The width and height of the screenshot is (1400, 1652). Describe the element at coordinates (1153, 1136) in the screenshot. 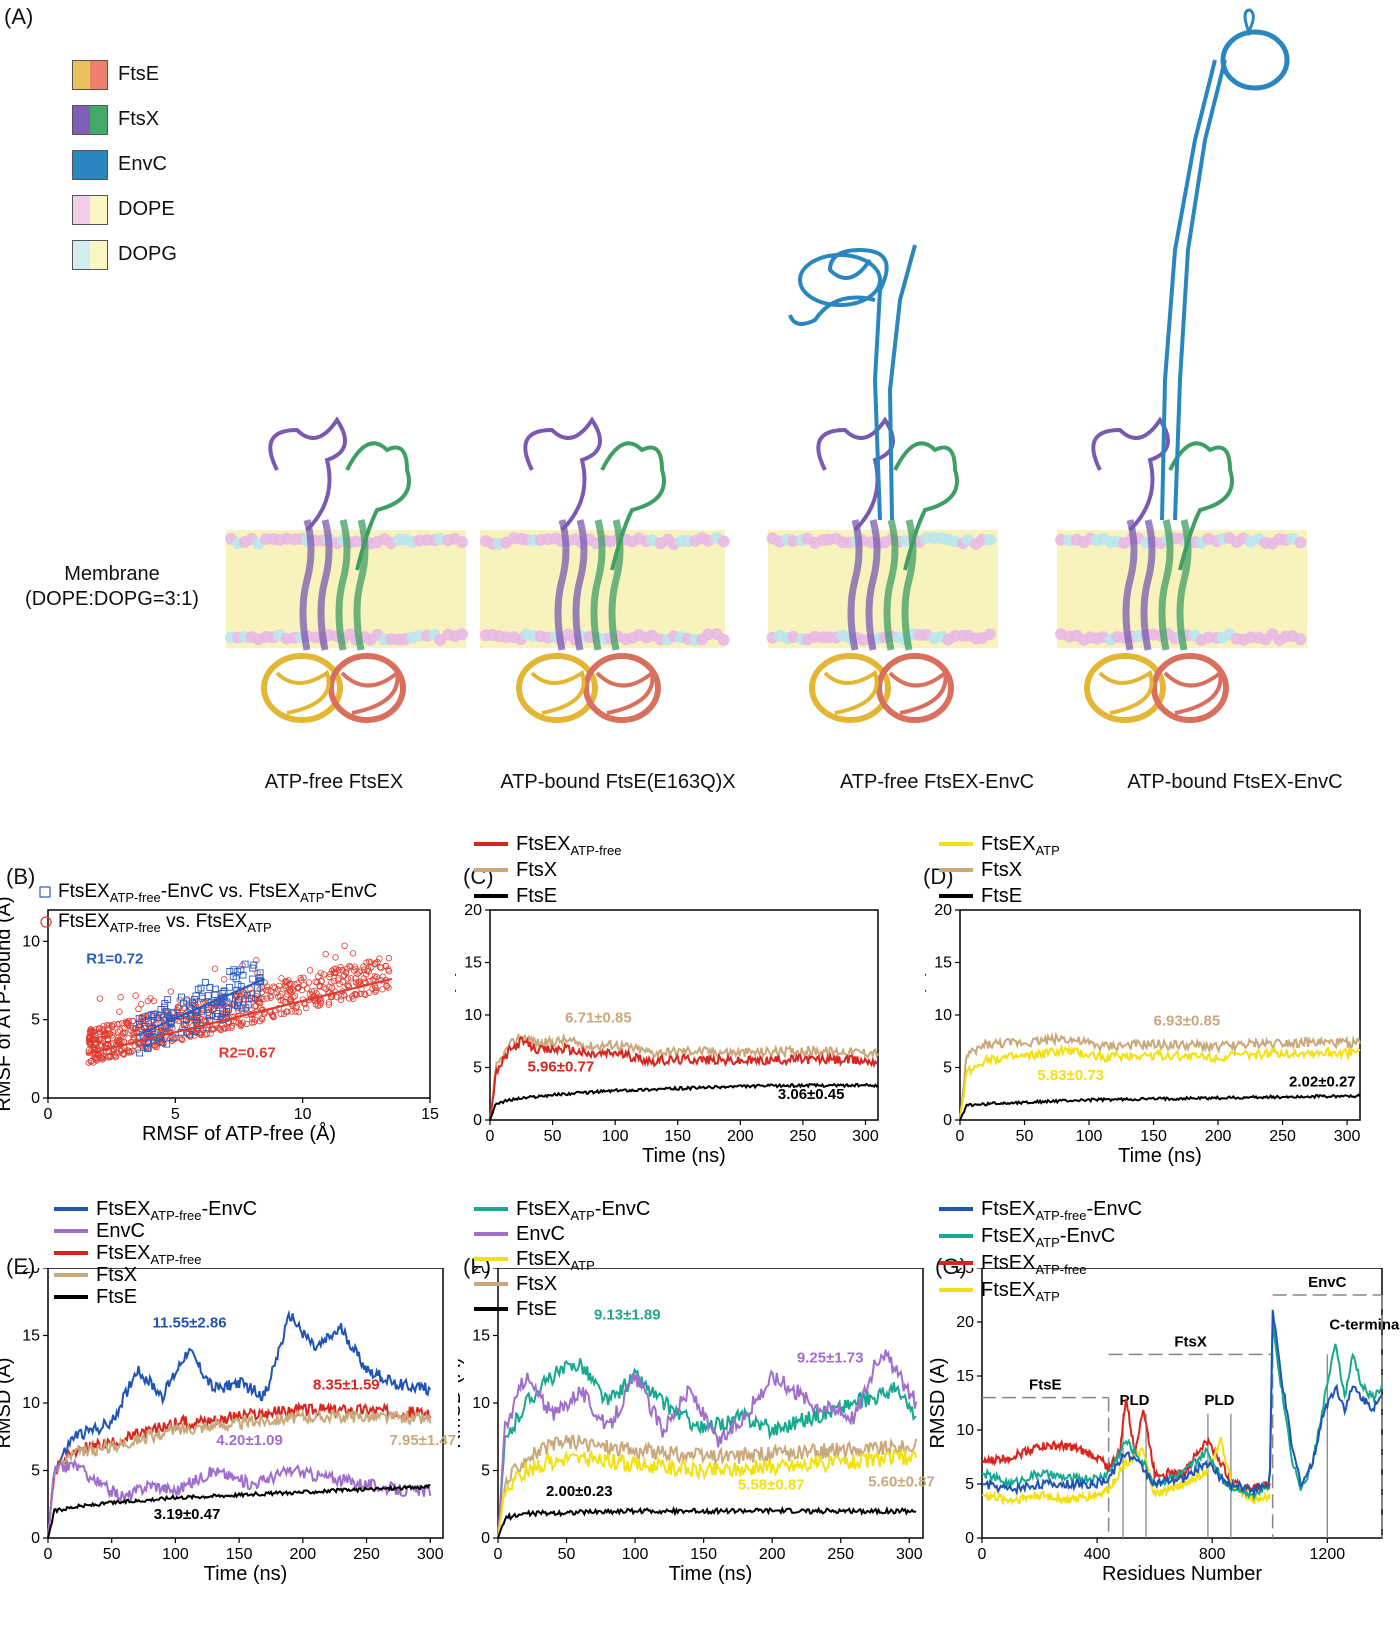

I see `chart-d-x-tick-label: 150` at that location.